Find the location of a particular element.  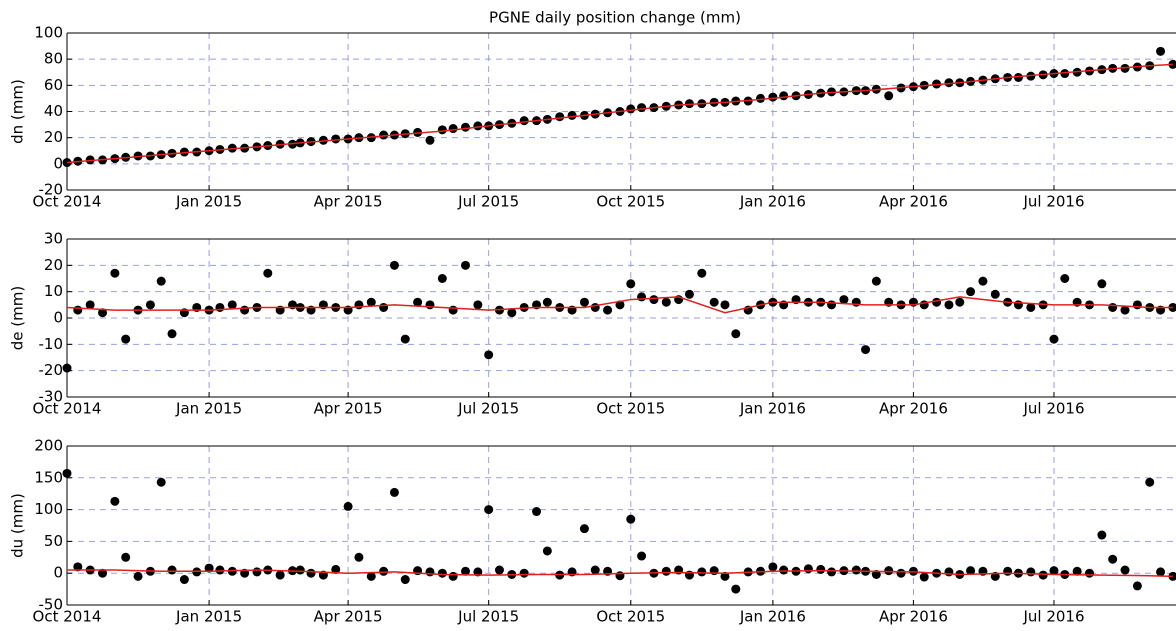

x-tick-label: Jan 2016 is located at coordinates (772, 409).